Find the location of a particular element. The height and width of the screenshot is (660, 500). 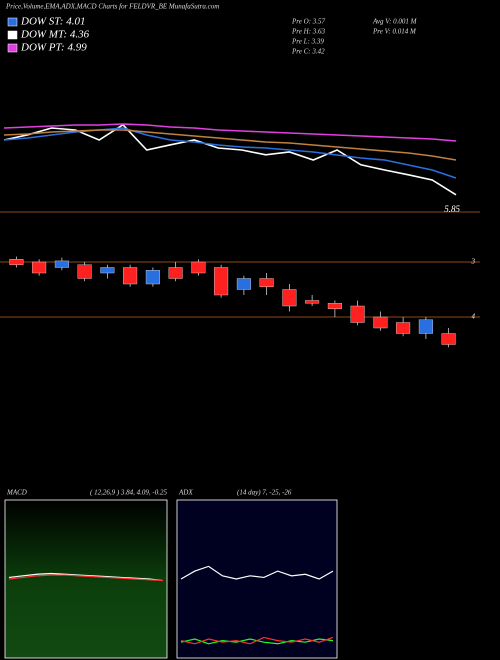

legend-label: DOW PT: 4.99 is located at coordinates (53, 48).